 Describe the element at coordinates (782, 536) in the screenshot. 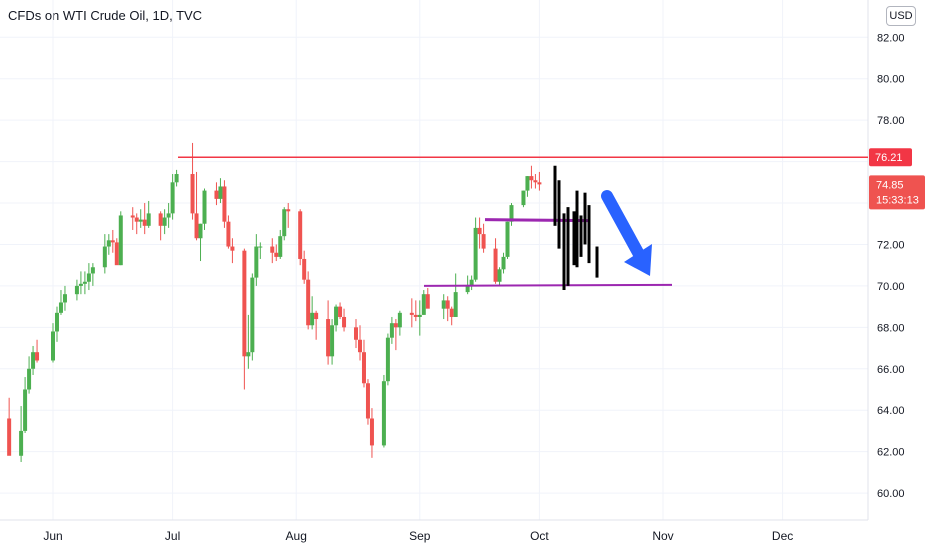

I see `x-tick-label: Dec` at that location.